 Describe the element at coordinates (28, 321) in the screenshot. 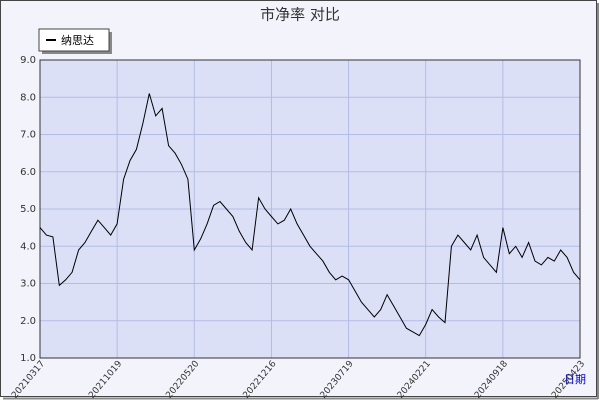

I see `y-tick-label: 2.0` at that location.